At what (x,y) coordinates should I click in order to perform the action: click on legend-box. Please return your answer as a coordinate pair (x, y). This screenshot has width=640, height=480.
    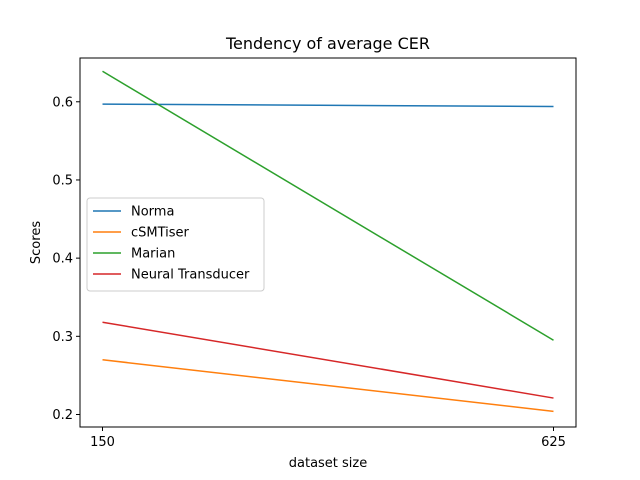
    Looking at the image, I should click on (175, 244).